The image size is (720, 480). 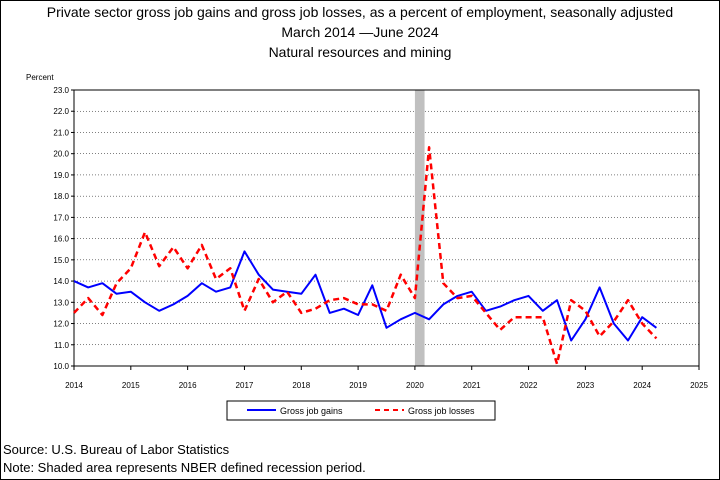 I want to click on x-tick-label: 2020, so click(x=415, y=385).